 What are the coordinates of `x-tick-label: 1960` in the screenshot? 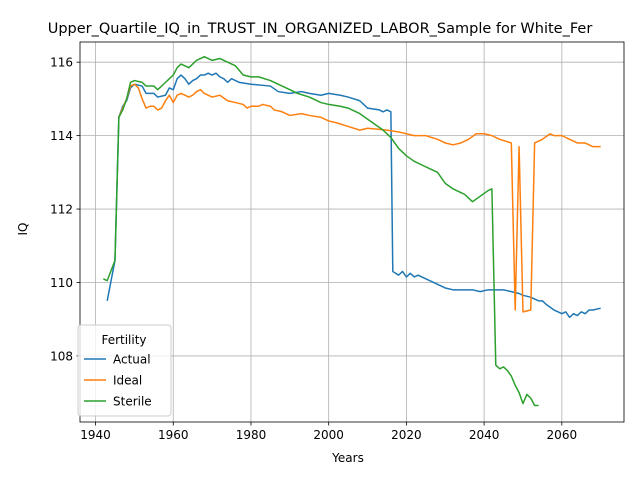 It's located at (173, 435).